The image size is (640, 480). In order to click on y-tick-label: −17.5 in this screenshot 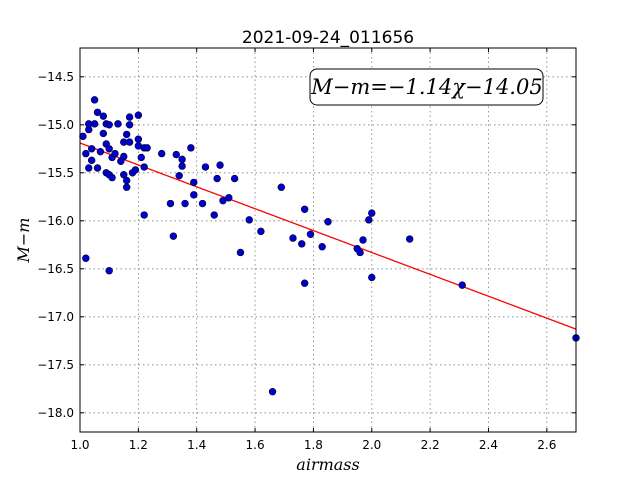, I will do `click(55, 365)`.